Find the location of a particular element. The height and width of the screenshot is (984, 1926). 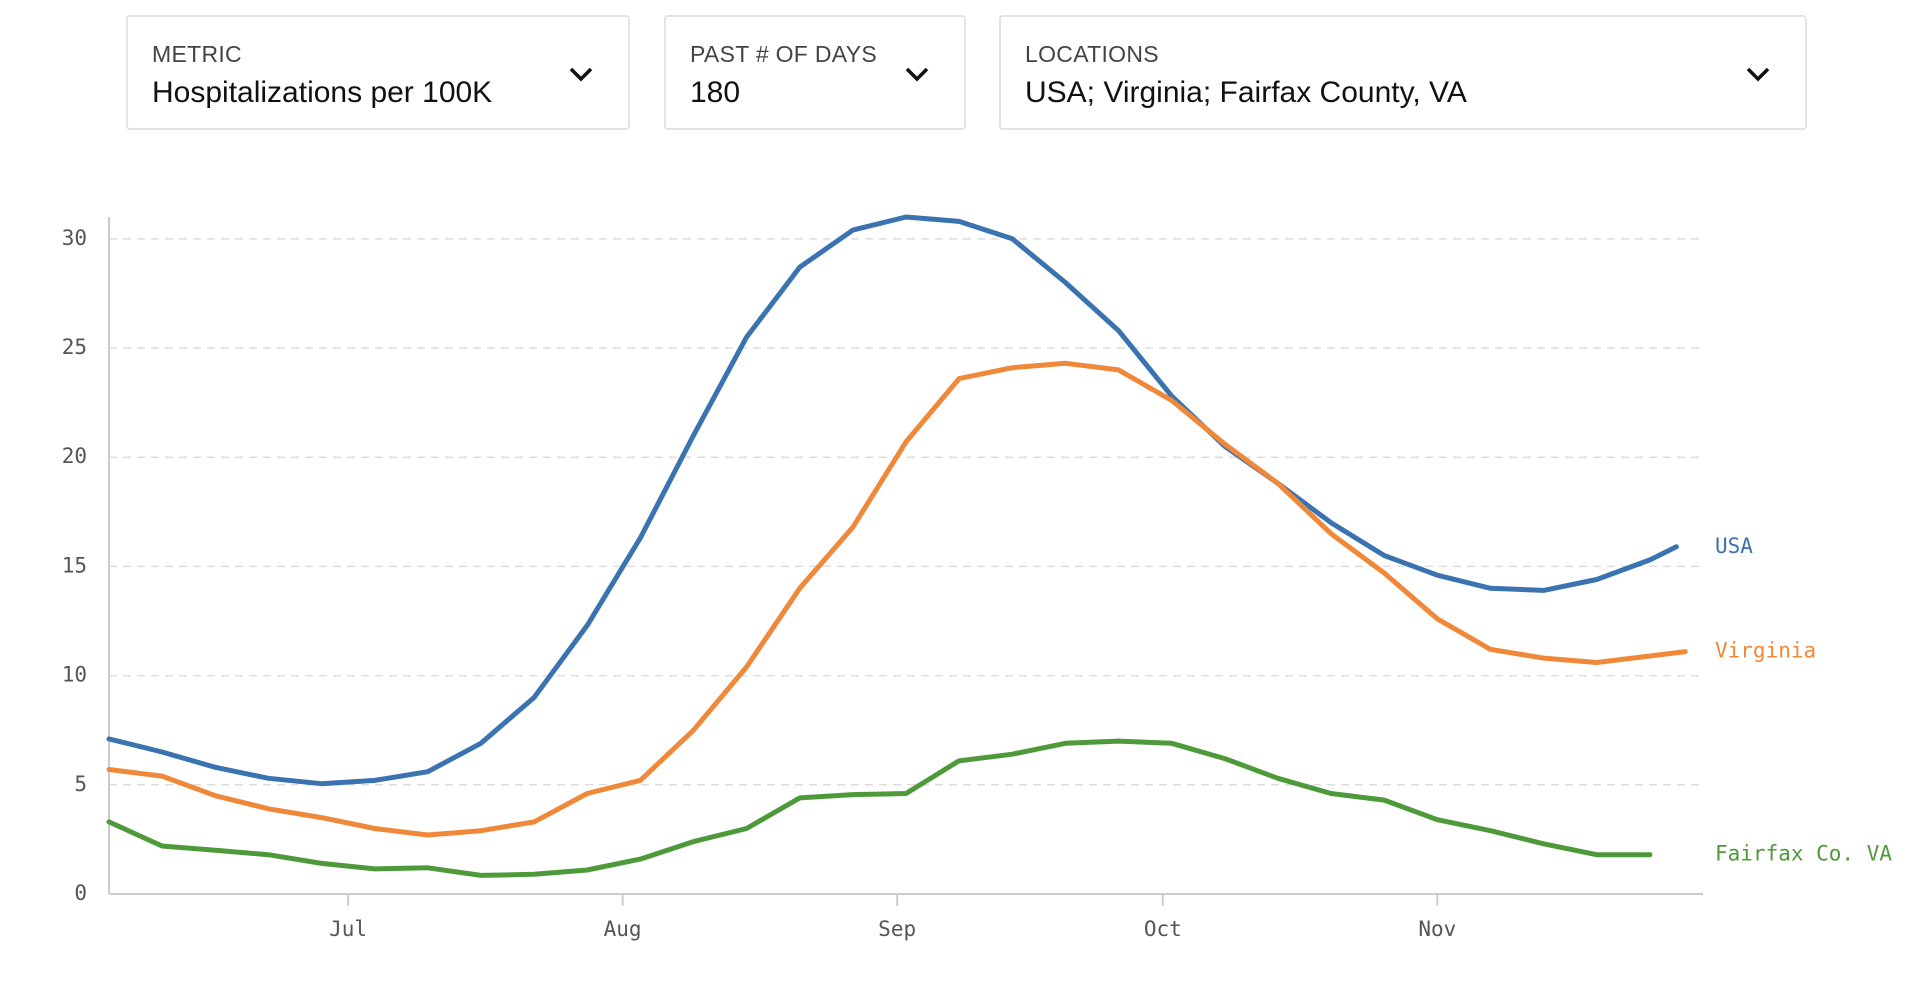

series-line is located at coordinates (879, 808).